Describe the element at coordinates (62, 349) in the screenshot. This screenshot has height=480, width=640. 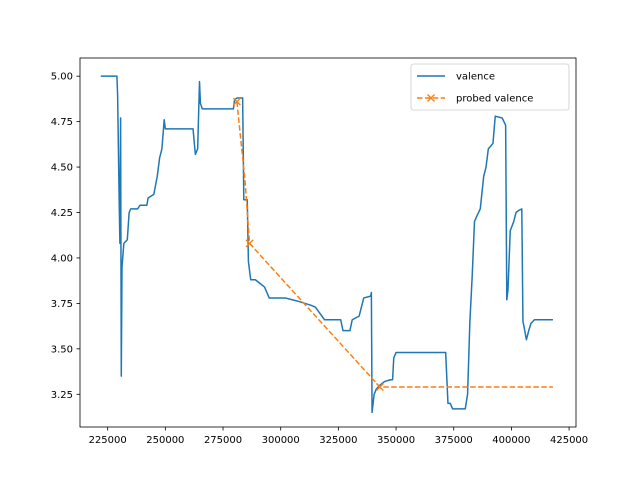
I see `y-tick-label-1: 3.50` at that location.